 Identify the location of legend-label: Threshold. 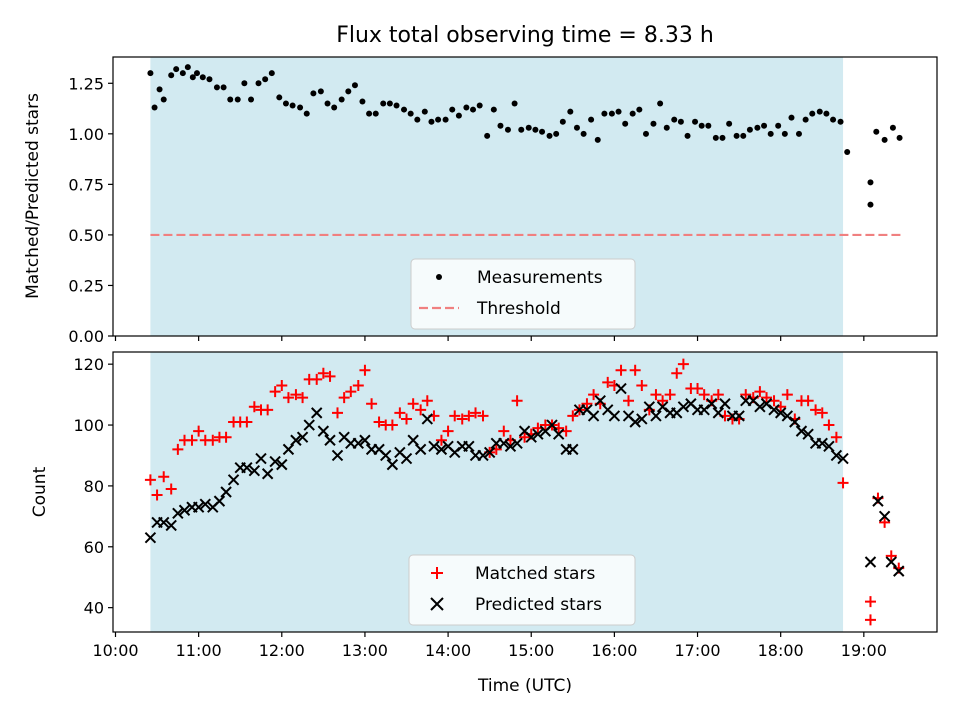
(518, 309).